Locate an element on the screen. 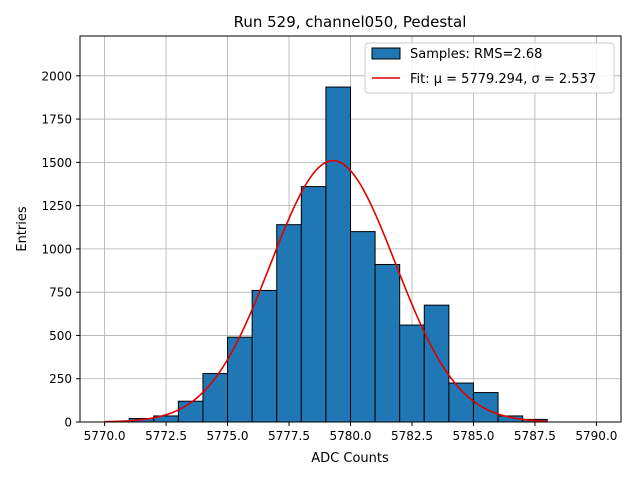  legend-label-samples: Samples: RMS=2.68 is located at coordinates (476, 54).